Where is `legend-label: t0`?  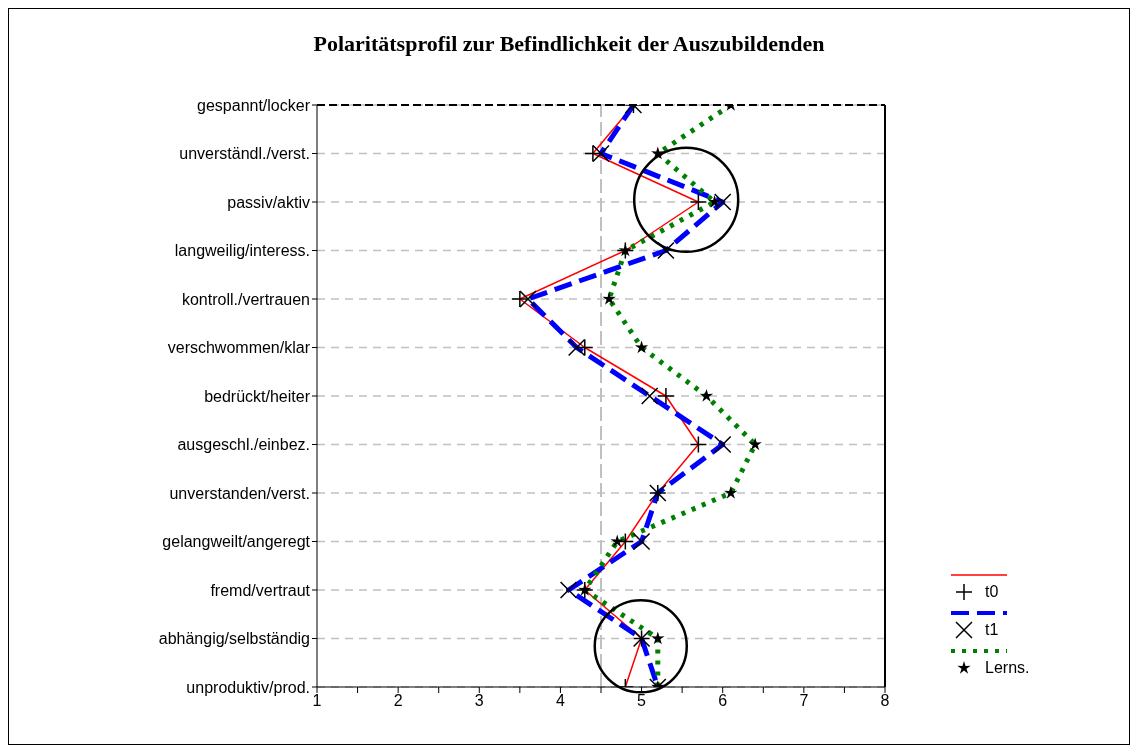
legend-label: t0 is located at coordinates (992, 592).